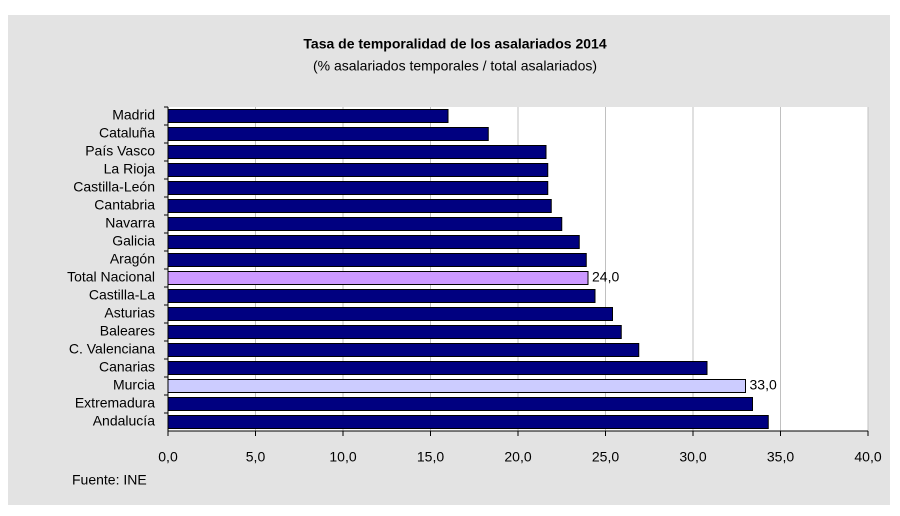  I want to click on y-tick-label: País Vasco, so click(120, 151).